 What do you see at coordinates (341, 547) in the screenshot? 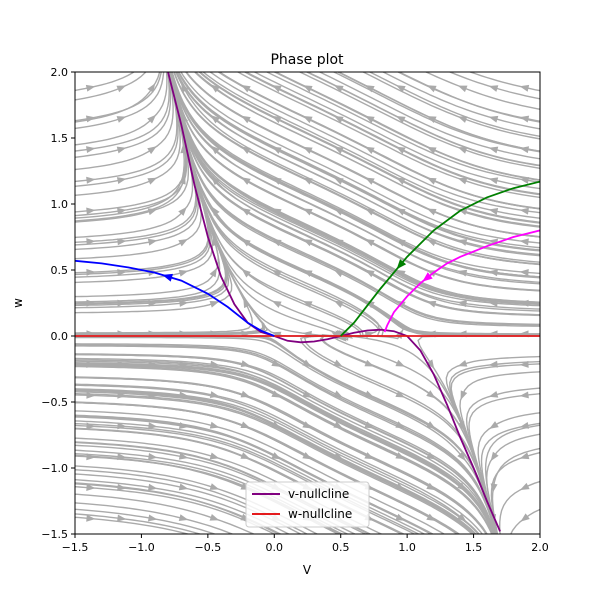
I see `x-tick-label: 0.5` at bounding box center [341, 547].